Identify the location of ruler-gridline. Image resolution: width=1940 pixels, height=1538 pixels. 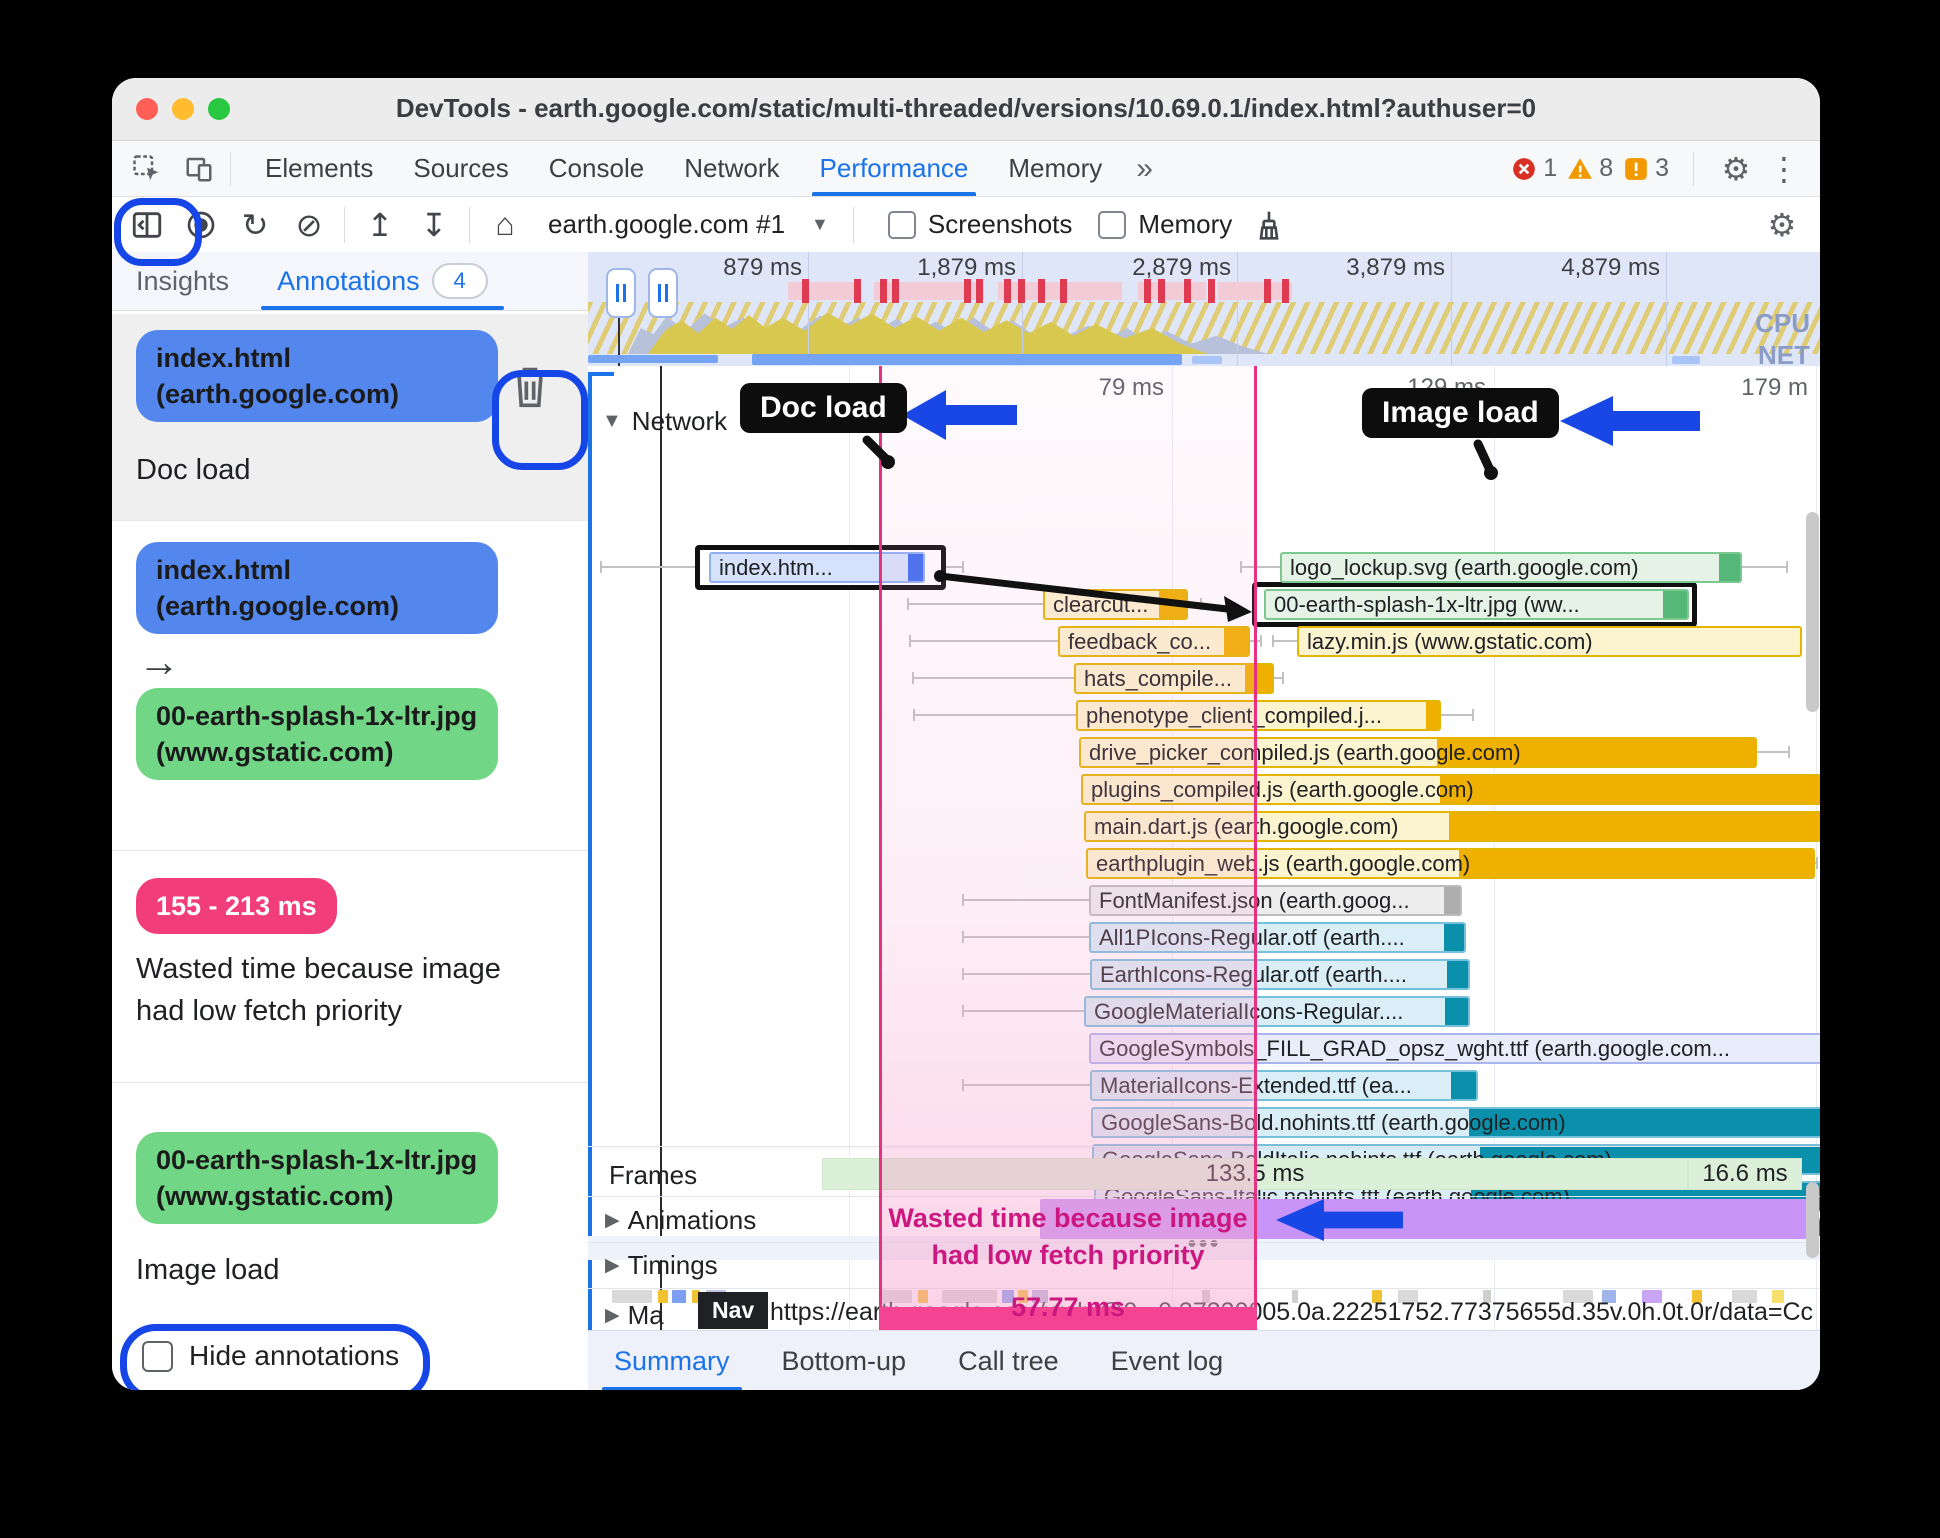
(1666, 309).